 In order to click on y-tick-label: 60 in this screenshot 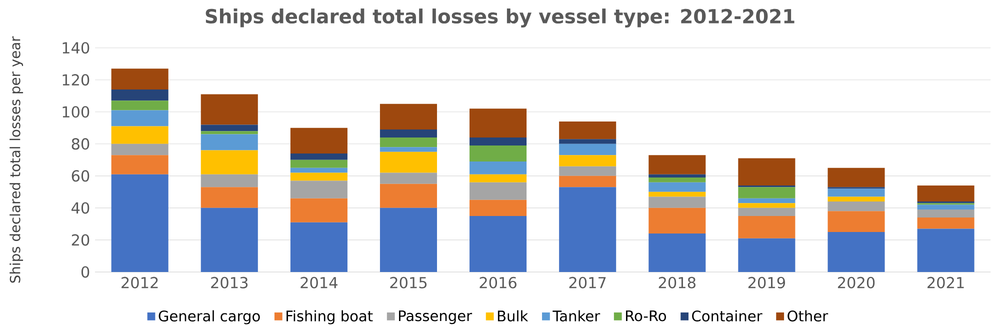, I will do `click(81, 176)`.